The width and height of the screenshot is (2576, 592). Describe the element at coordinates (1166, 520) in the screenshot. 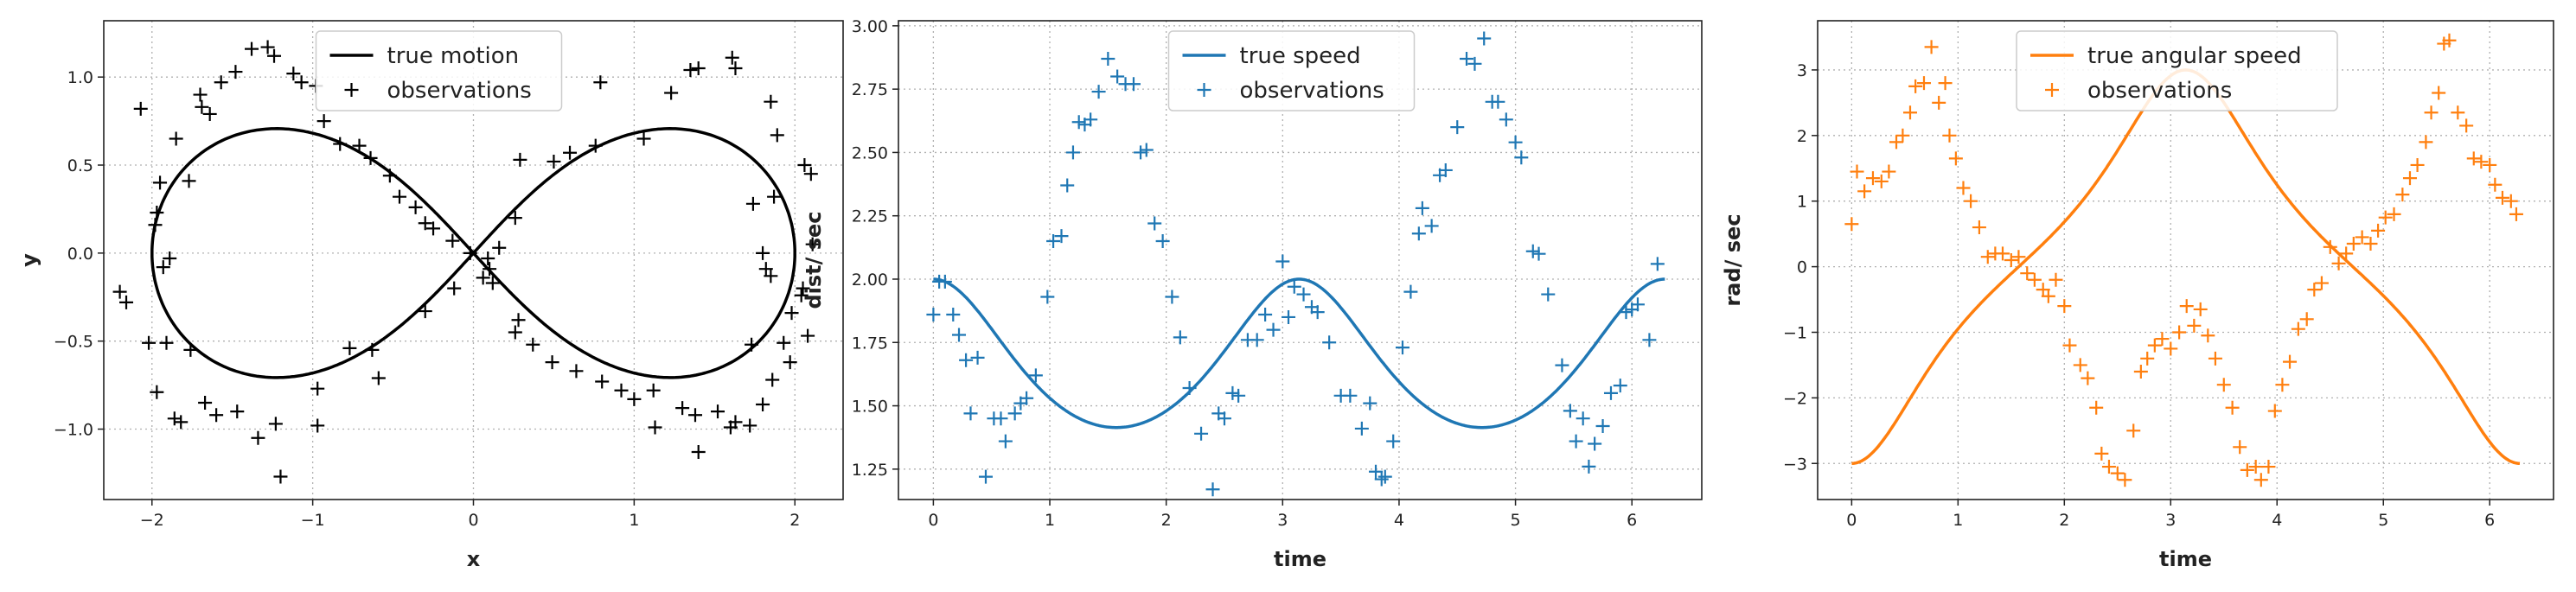

I see `x-tick-label: 2` at that location.